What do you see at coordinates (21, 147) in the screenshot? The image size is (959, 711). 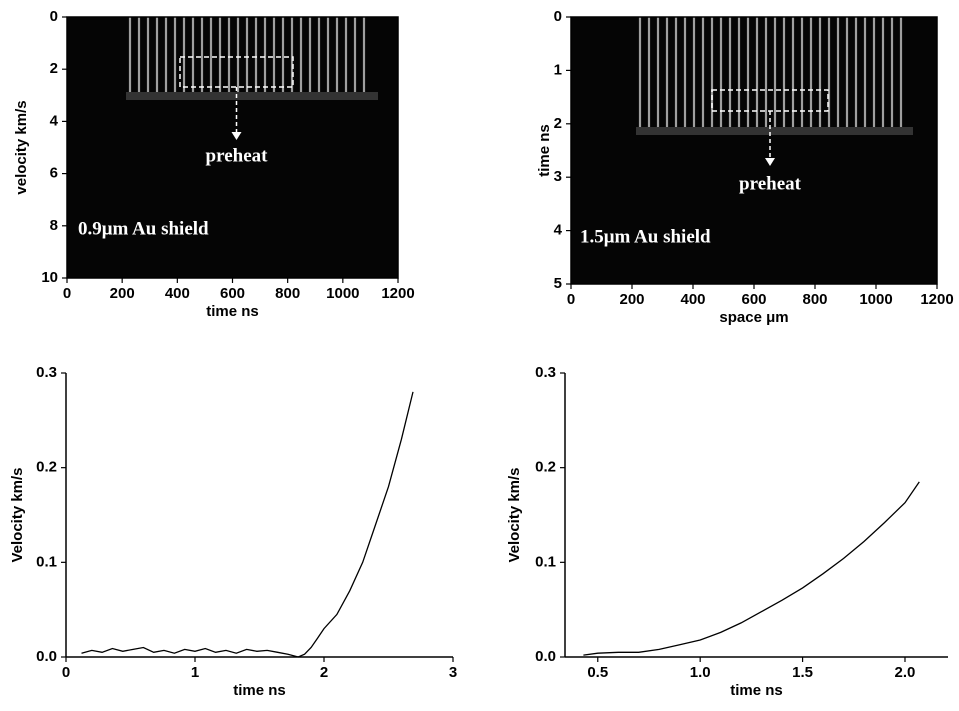 I see `y-axis-label: velocity km/s` at bounding box center [21, 147].